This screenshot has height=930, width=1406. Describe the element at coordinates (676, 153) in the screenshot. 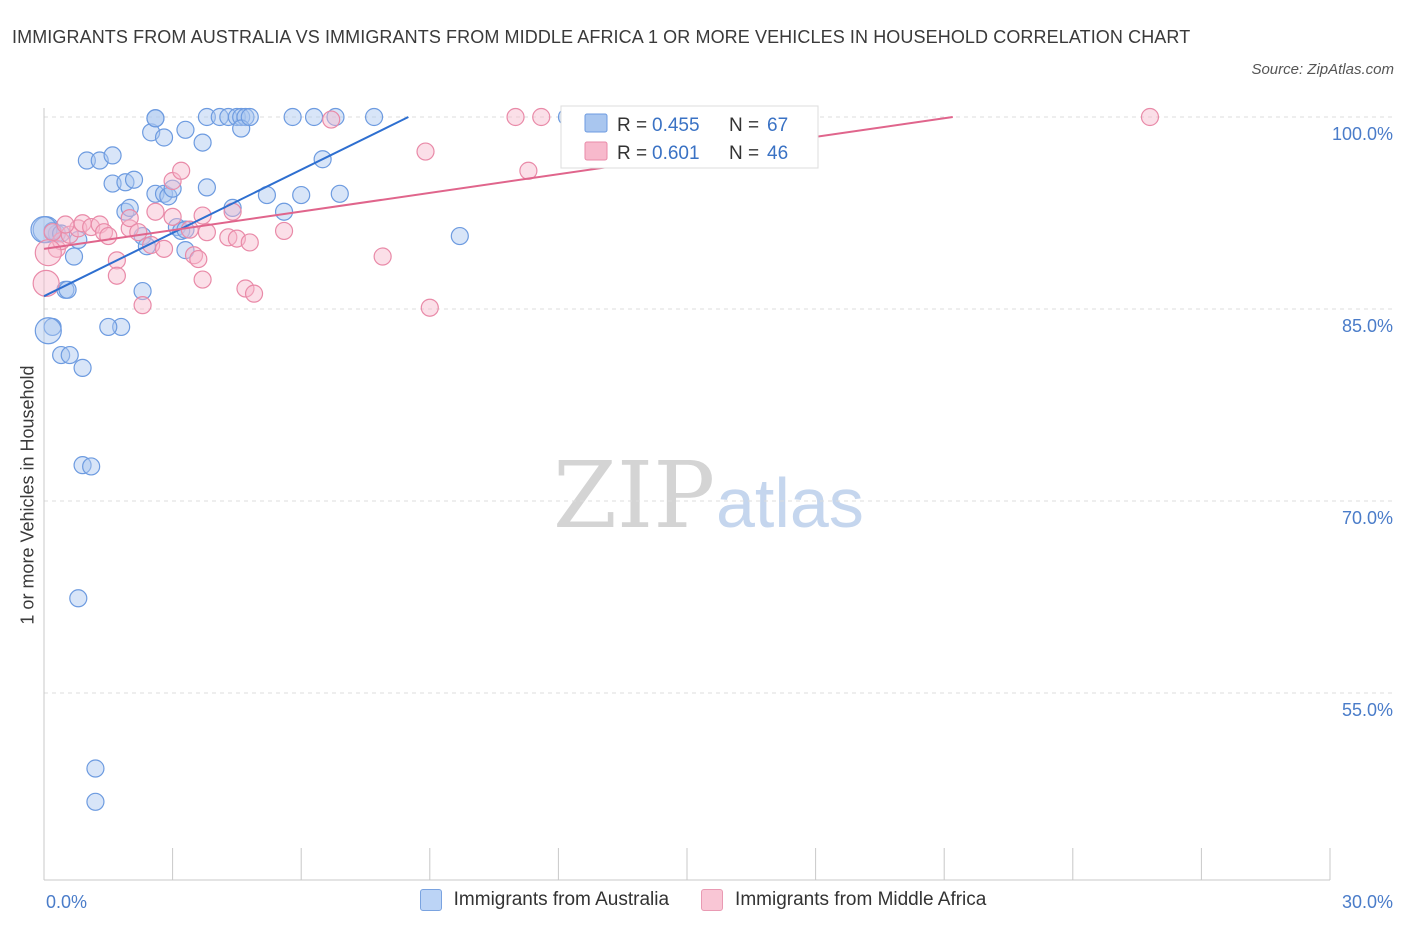

I see `legend-r-value-2: 0.601` at that location.